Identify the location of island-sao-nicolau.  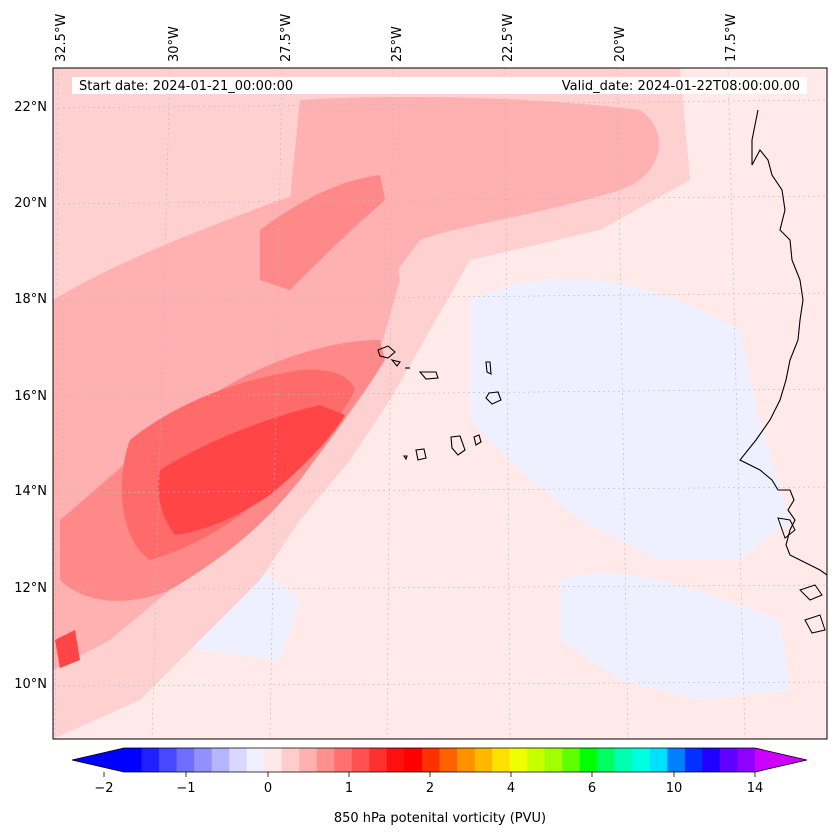
(428, 375).